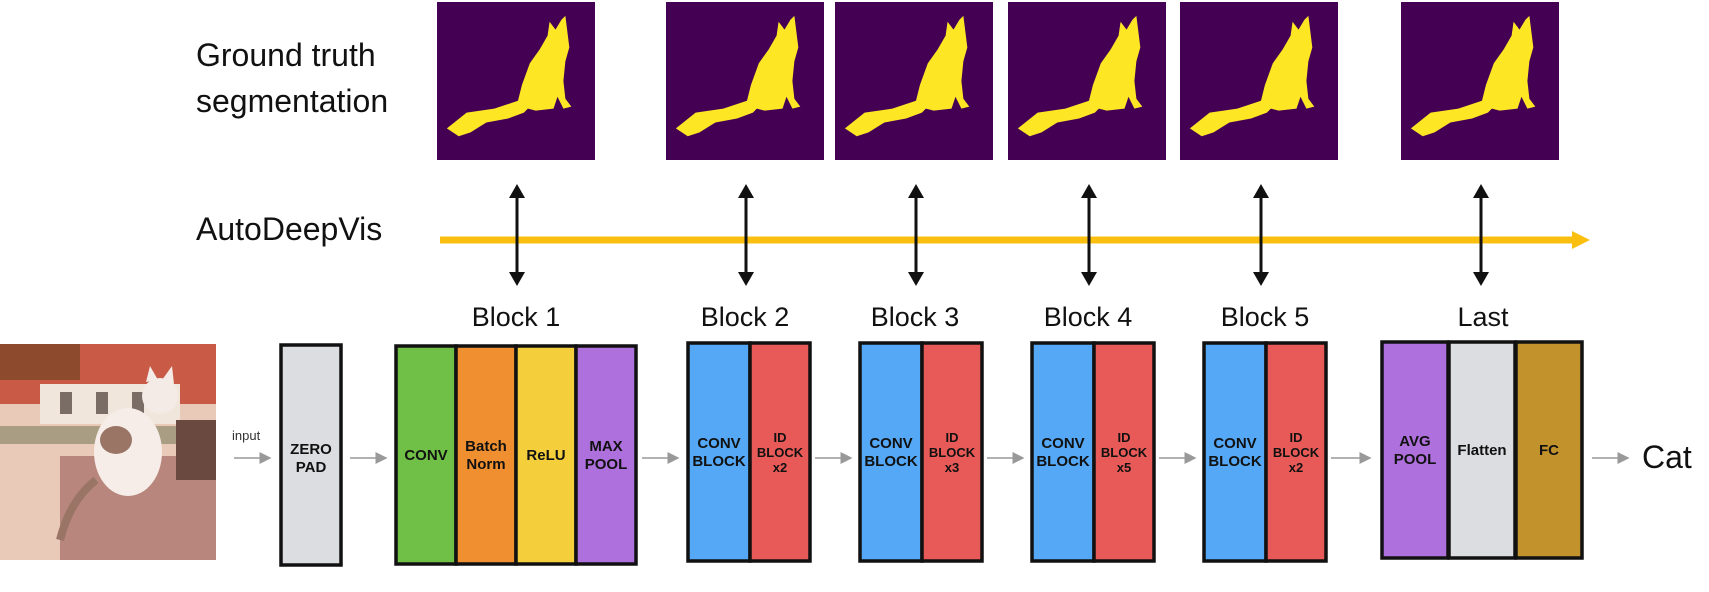  What do you see at coordinates (1483, 317) in the screenshot?
I see `block-title: Last` at bounding box center [1483, 317].